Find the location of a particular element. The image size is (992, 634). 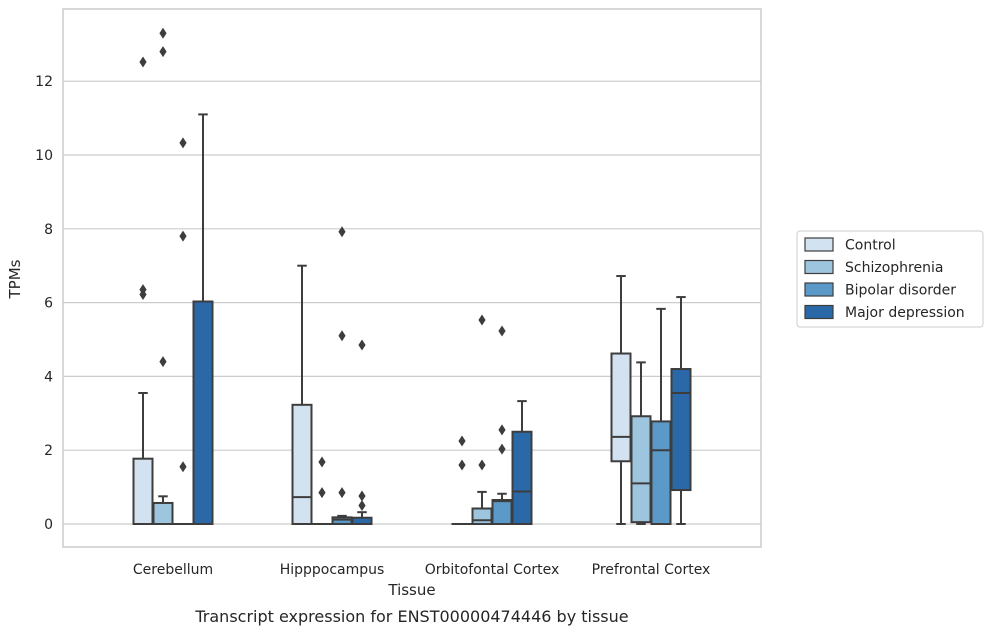

y-tick-label: 12 is located at coordinates (44, 82).